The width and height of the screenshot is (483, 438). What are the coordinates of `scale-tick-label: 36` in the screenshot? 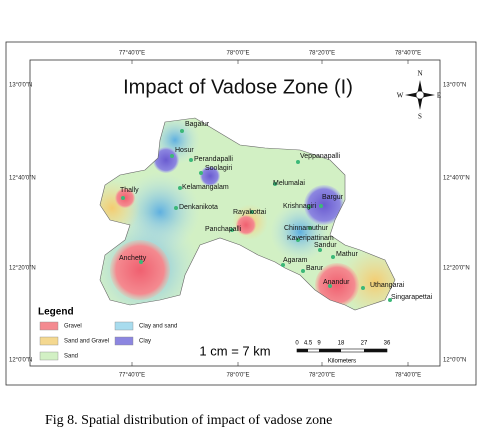 It's located at (387, 344).